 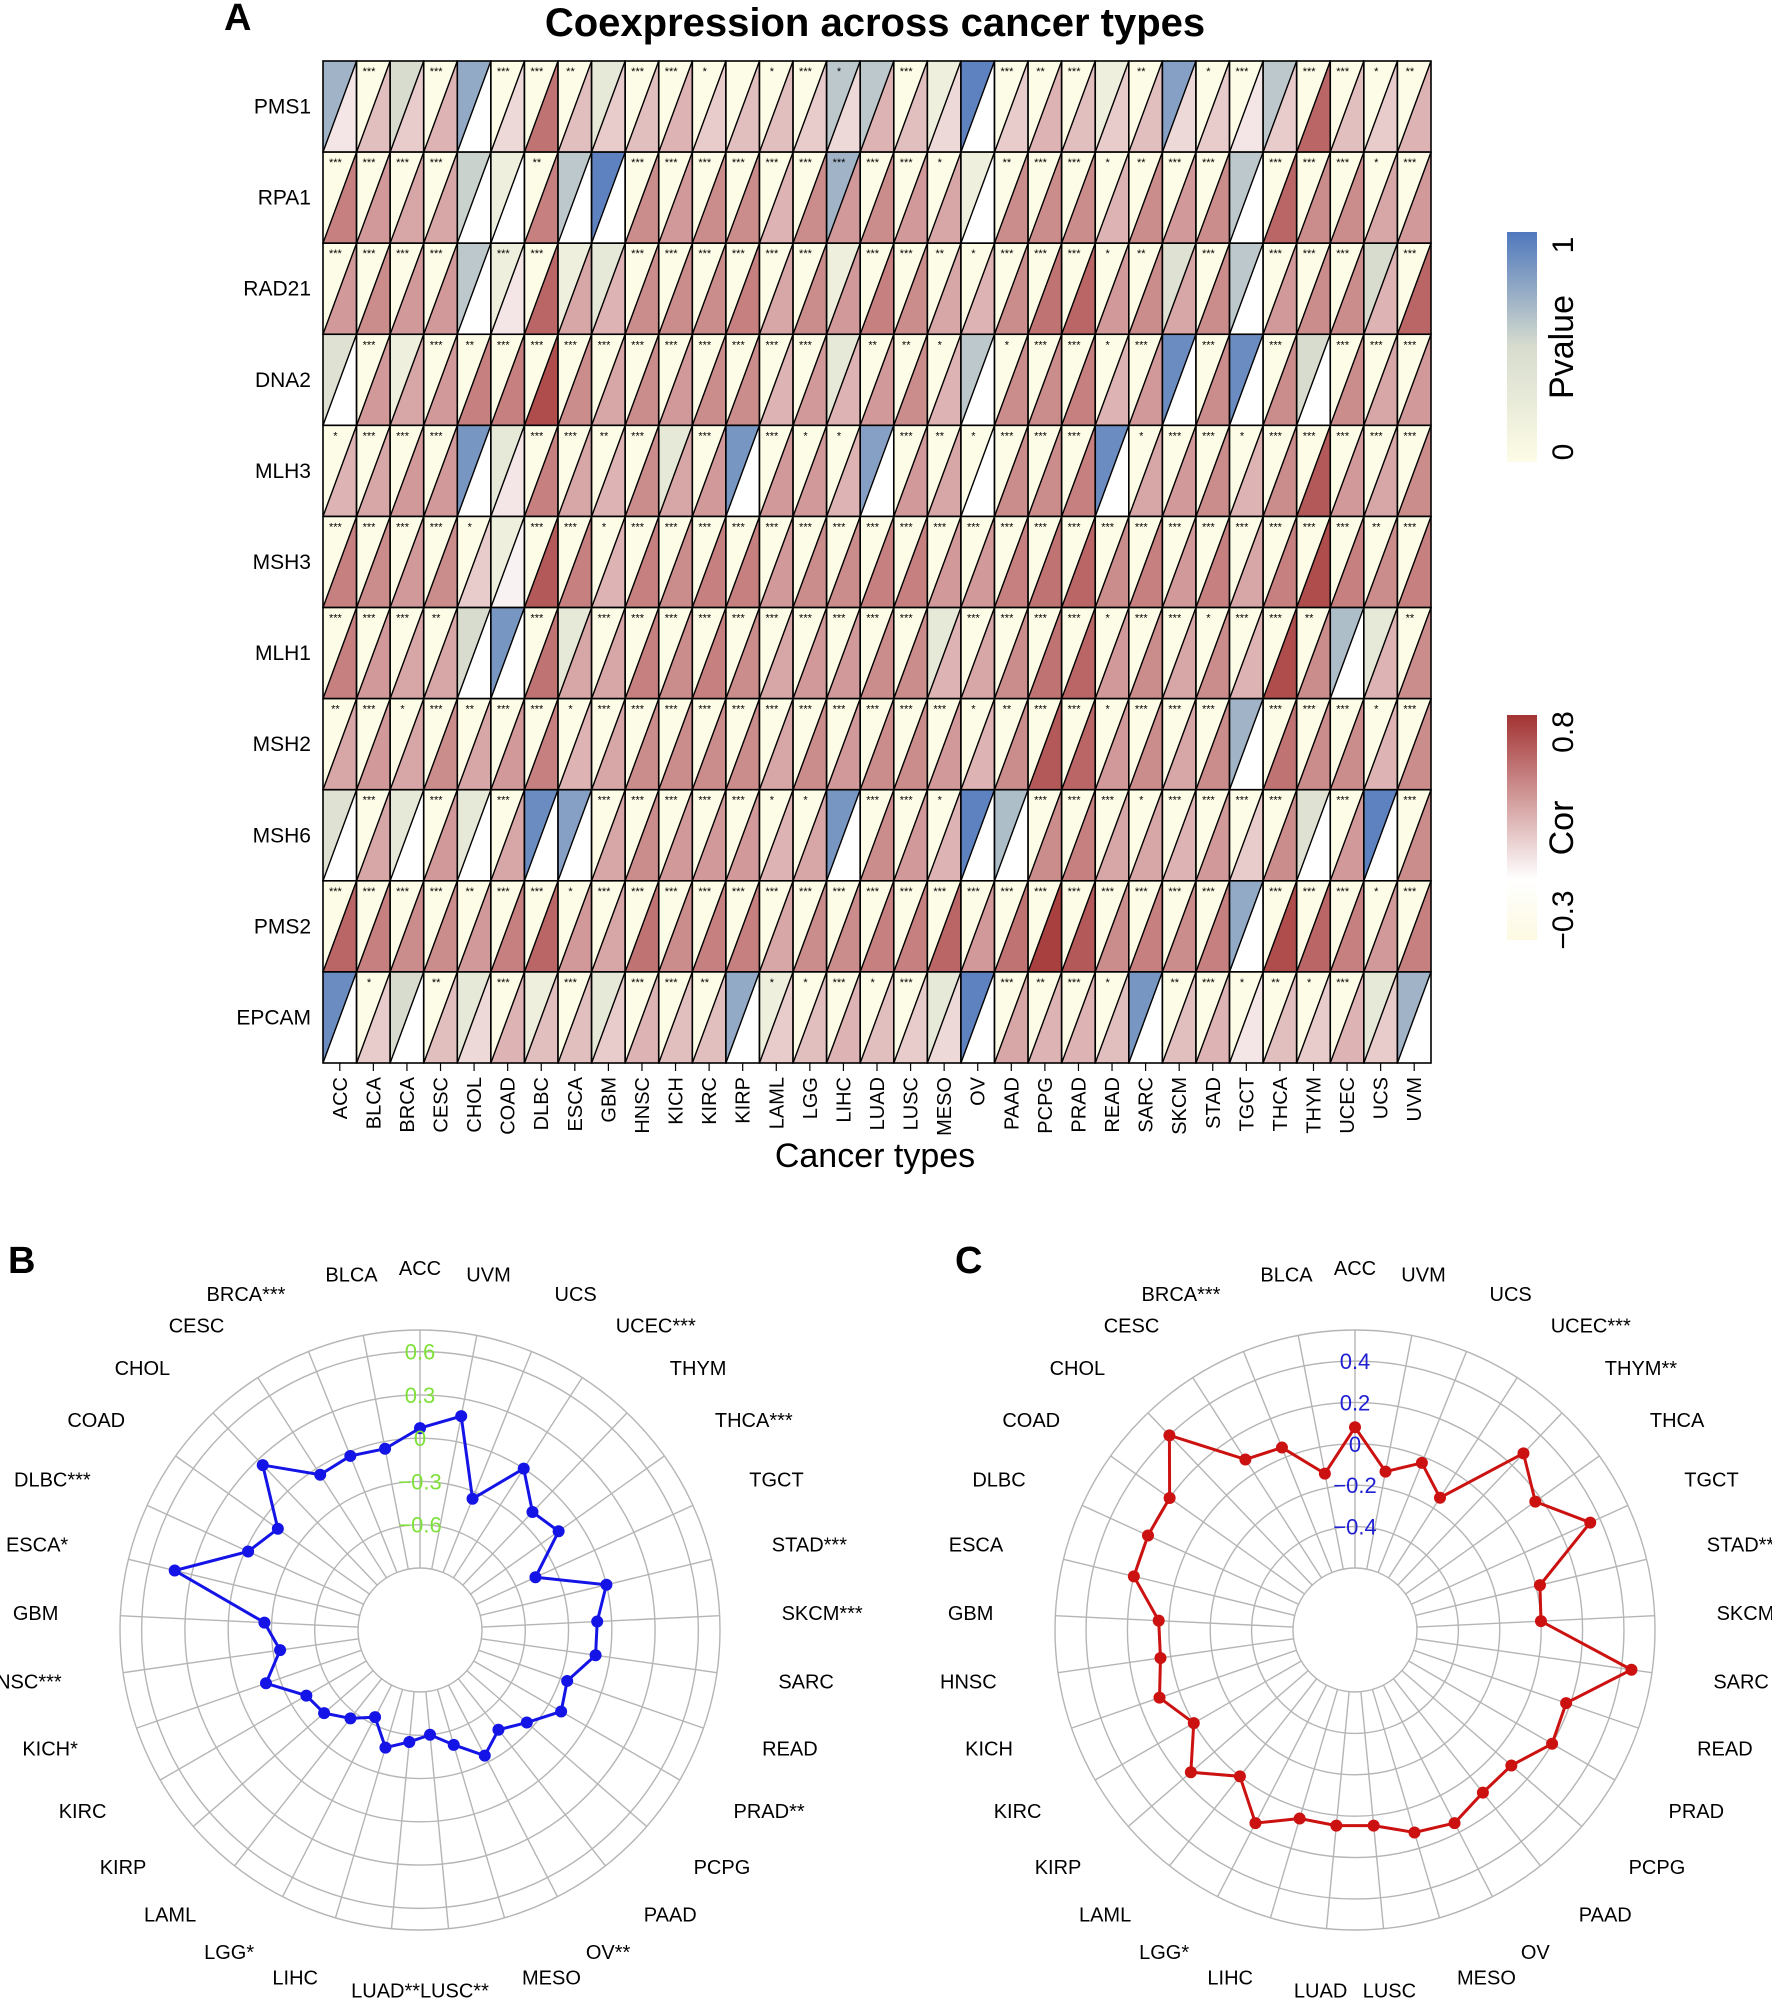 I want to click on radar-category-label: COAD, so click(x=1031, y=1421).